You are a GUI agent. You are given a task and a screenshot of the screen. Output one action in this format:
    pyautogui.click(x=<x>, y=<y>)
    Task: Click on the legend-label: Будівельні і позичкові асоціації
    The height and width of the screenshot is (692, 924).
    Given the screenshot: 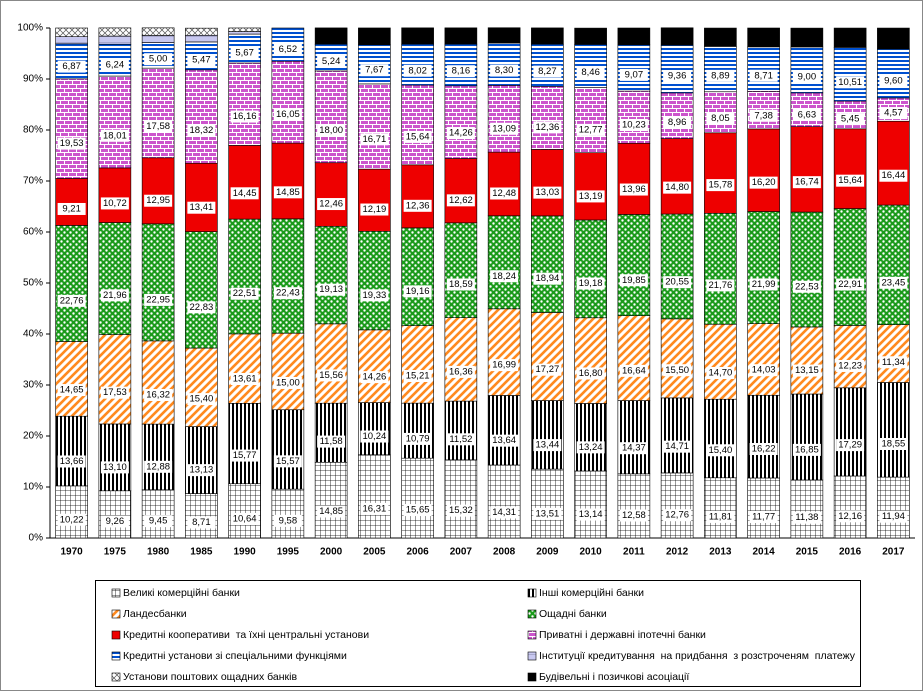 What is the action you would take?
    pyautogui.click(x=614, y=677)
    